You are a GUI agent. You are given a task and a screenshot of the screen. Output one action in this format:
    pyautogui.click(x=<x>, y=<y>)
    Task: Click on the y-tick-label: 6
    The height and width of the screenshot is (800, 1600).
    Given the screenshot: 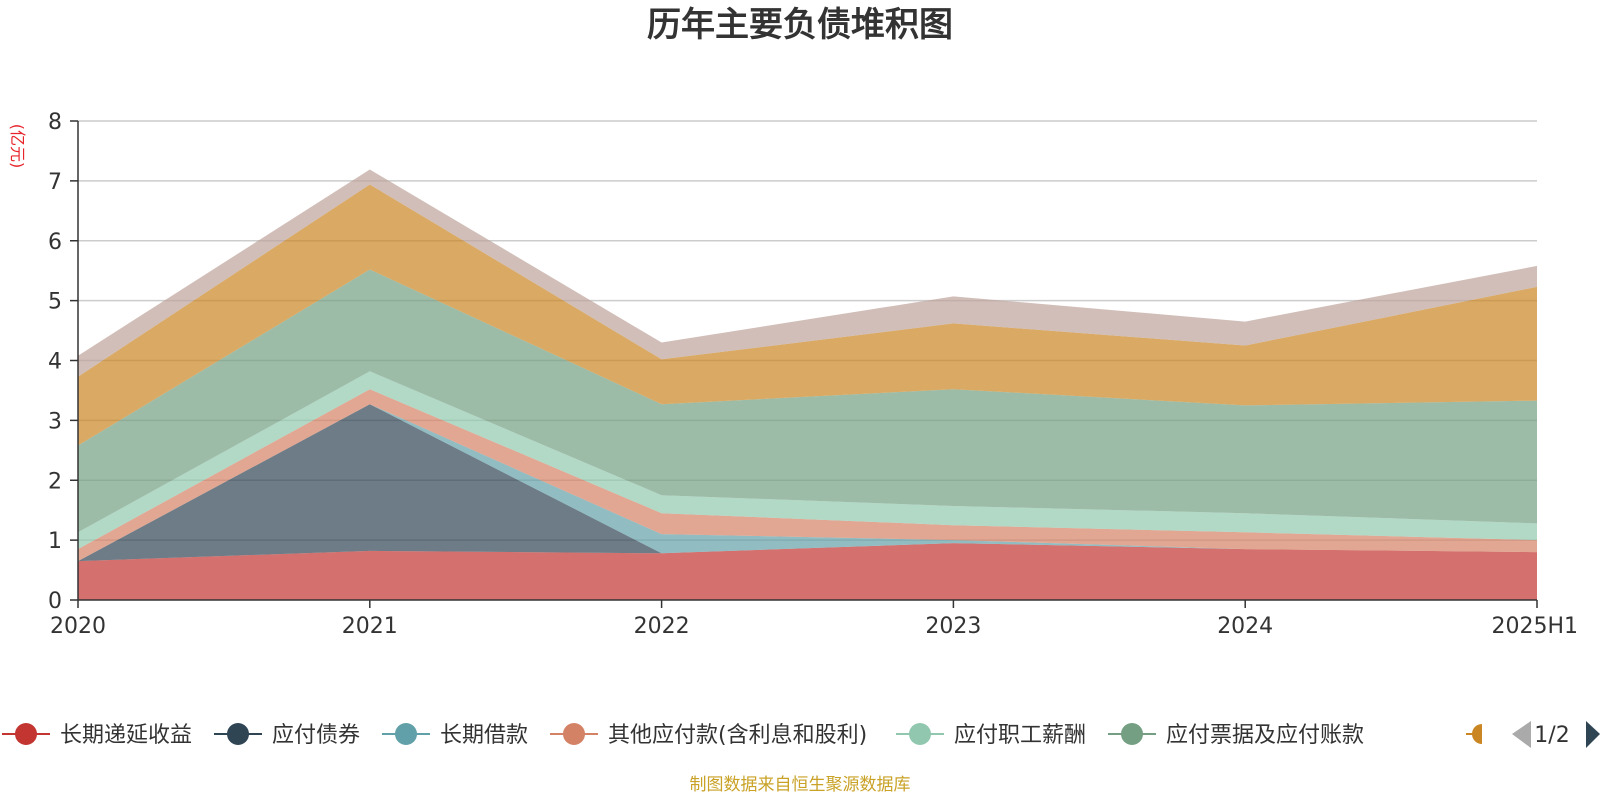 What is the action you would take?
    pyautogui.click(x=55, y=242)
    